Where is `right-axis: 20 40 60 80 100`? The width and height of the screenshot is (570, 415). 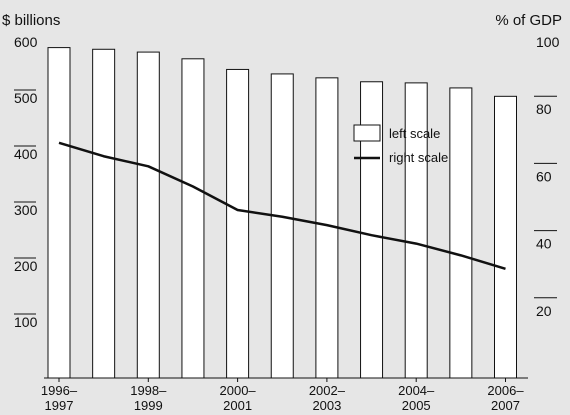 right-axis: 20 40 60 80 100 is located at coordinates (547, 176).